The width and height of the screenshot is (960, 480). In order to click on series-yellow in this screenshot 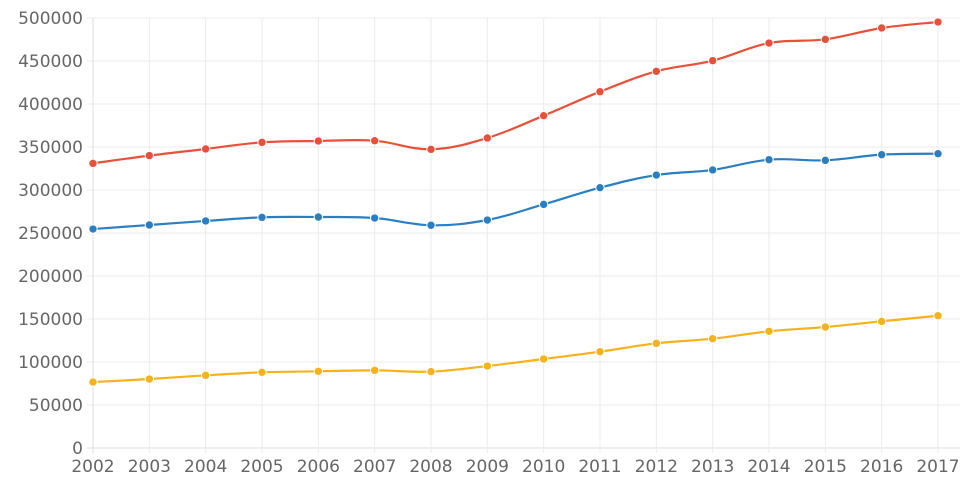, I will do `click(515, 349)`.